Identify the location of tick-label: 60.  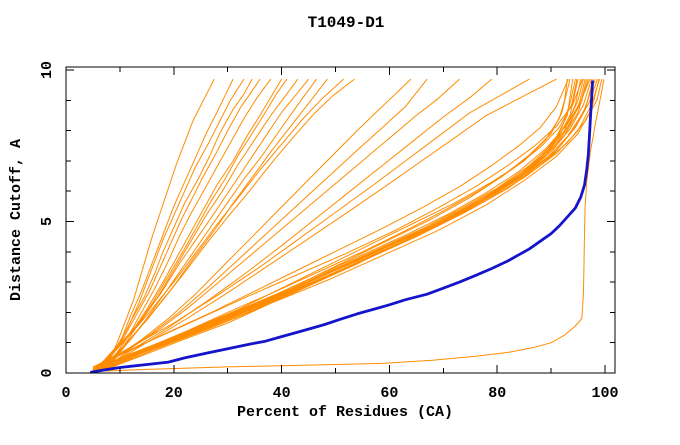
(389, 393).